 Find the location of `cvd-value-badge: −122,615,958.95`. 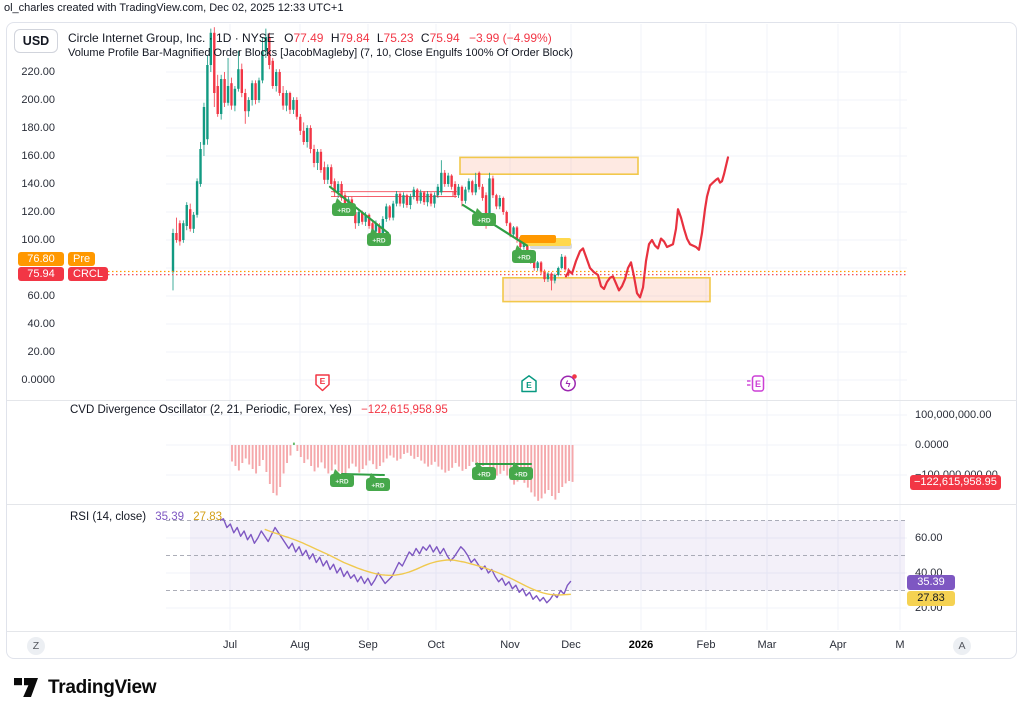

cvd-value-badge: −122,615,958.95 is located at coordinates (955, 482).